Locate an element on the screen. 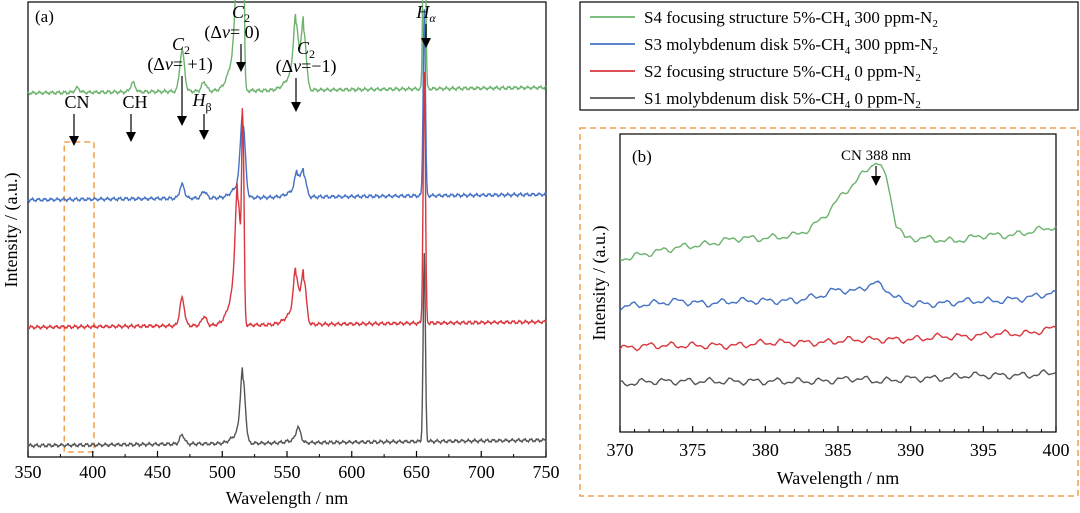 This screenshot has width=1080, height=513. panel-b-label: (b) is located at coordinates (642, 156).